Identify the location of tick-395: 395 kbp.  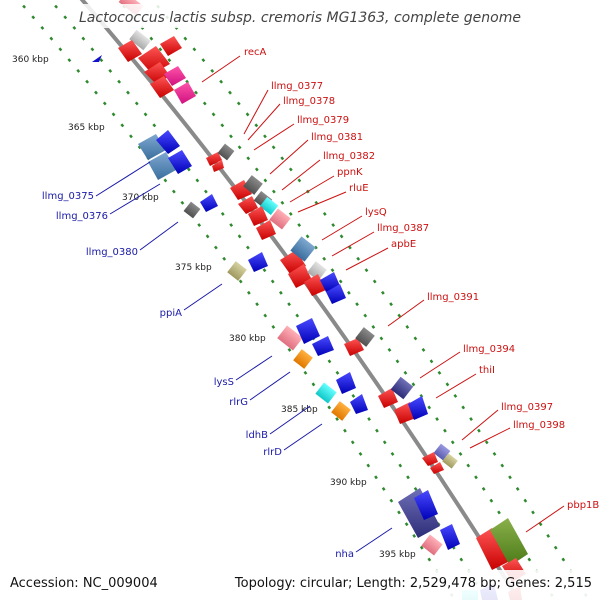
(397, 555).